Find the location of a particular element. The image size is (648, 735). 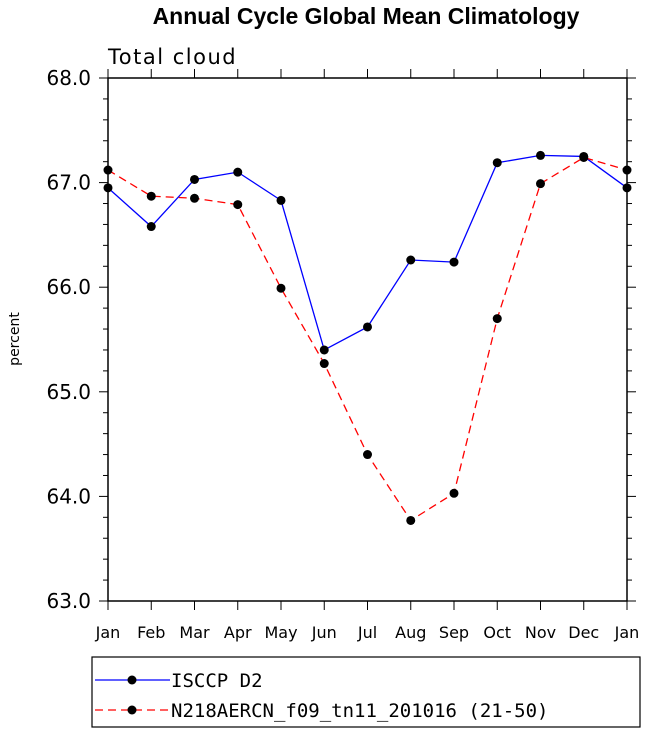

x-tick-label: Sep is located at coordinates (454, 632).